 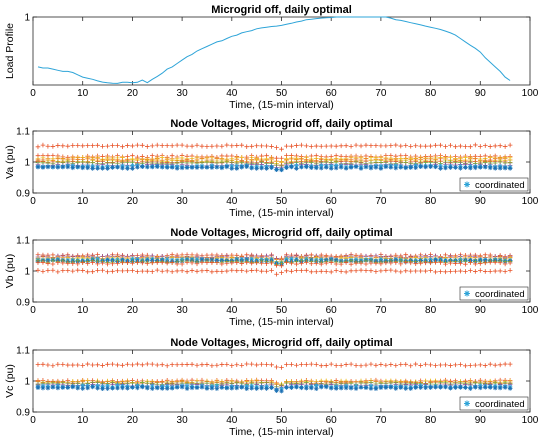 I want to click on x-tick-label: 60, so click(x=332, y=93).